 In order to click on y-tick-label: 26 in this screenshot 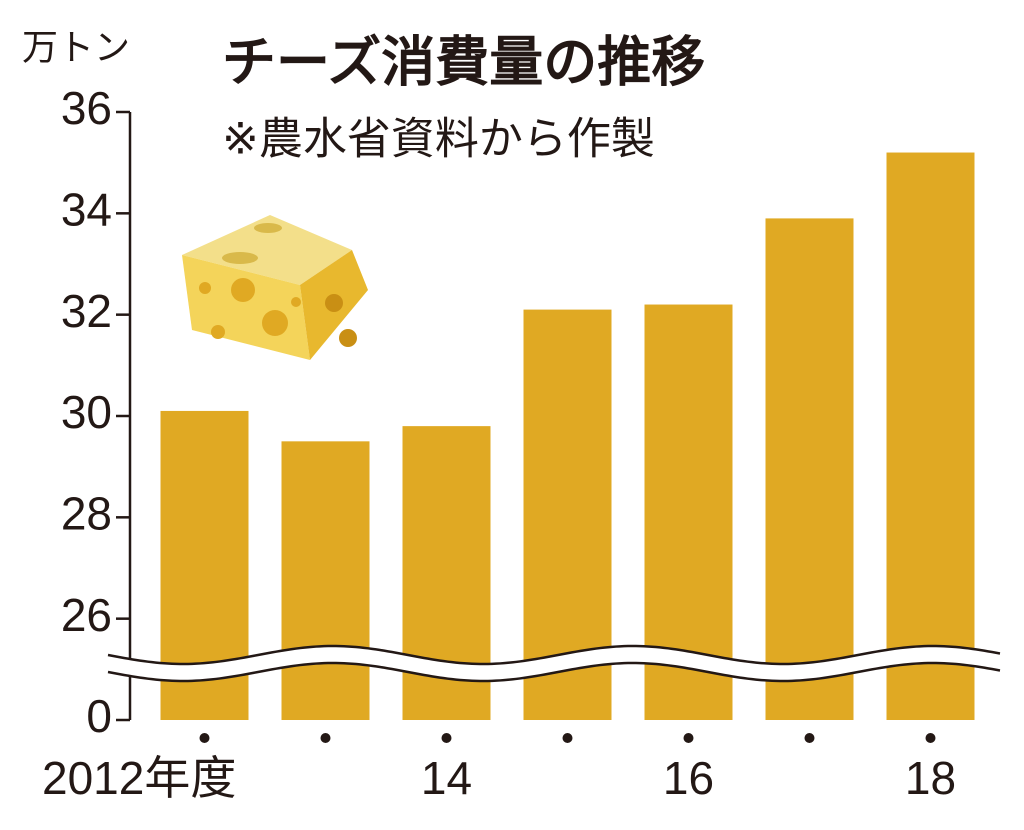, I will do `click(86, 615)`.